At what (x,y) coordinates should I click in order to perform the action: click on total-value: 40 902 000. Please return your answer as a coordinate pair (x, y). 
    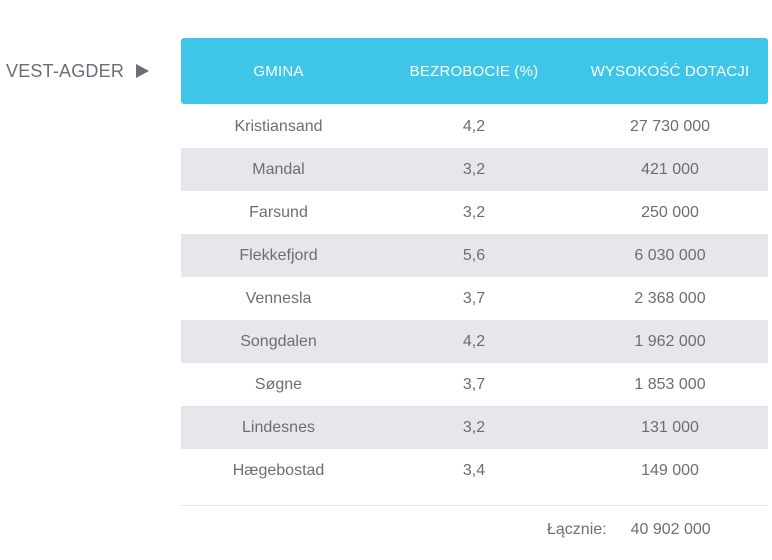
    Looking at the image, I should click on (670, 529).